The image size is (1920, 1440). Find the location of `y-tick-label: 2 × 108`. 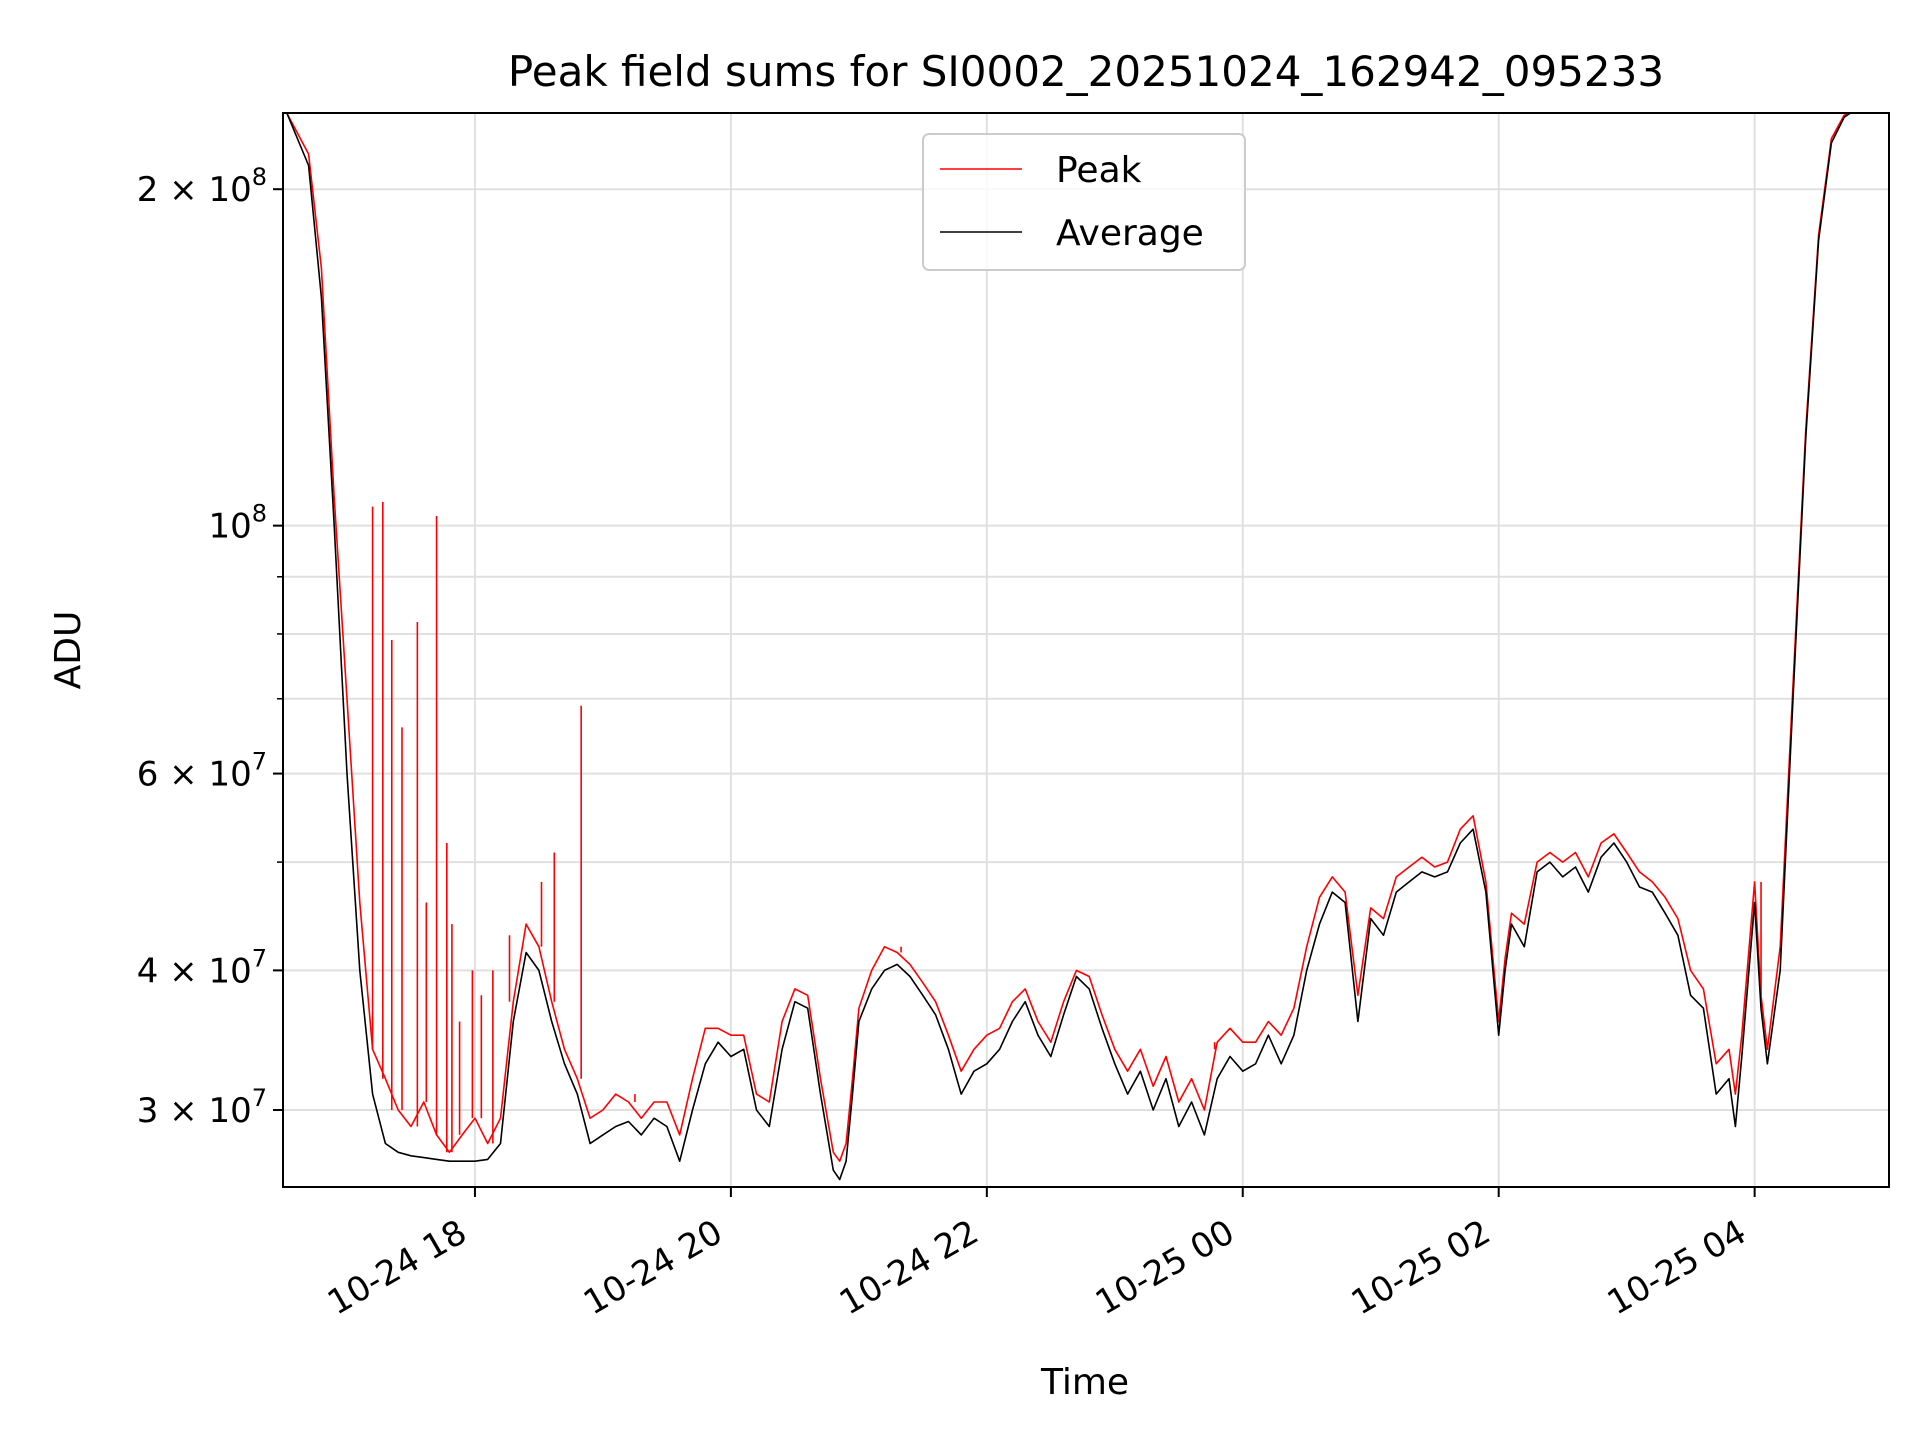

y-tick-label: 2 × 108 is located at coordinates (202, 186).